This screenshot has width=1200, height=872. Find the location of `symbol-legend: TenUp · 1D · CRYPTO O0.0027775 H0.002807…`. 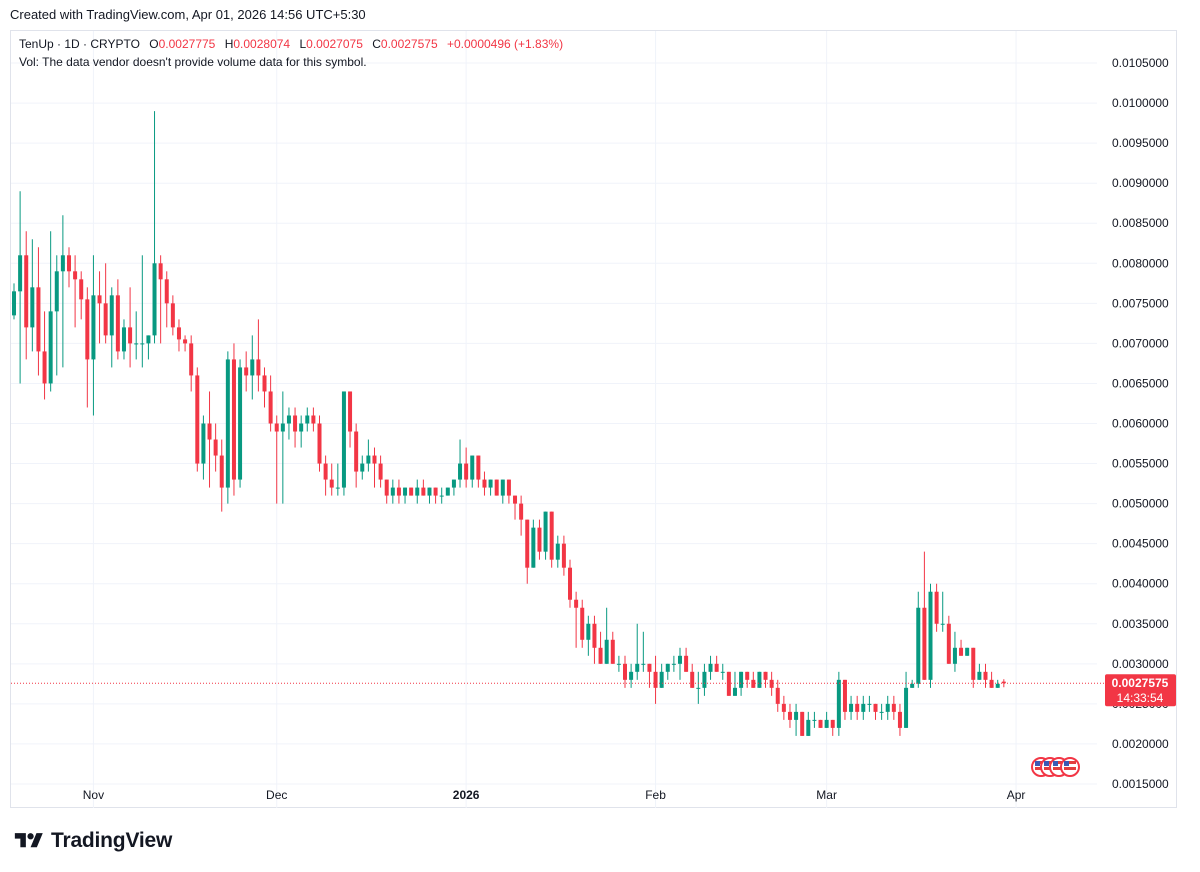

symbol-legend: TenUp · 1D · CRYPTO O0.0027775 H0.002807… is located at coordinates (291, 44).